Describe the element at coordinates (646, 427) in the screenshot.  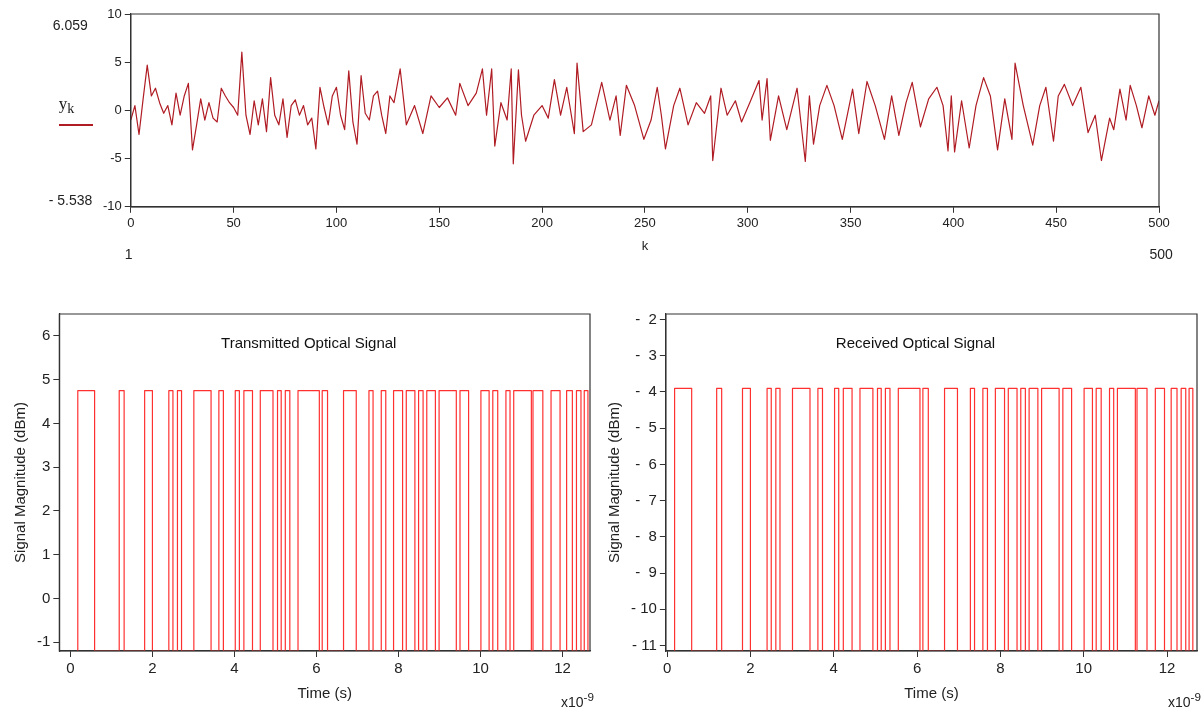
I see `y-tick-label: - 5` at that location.